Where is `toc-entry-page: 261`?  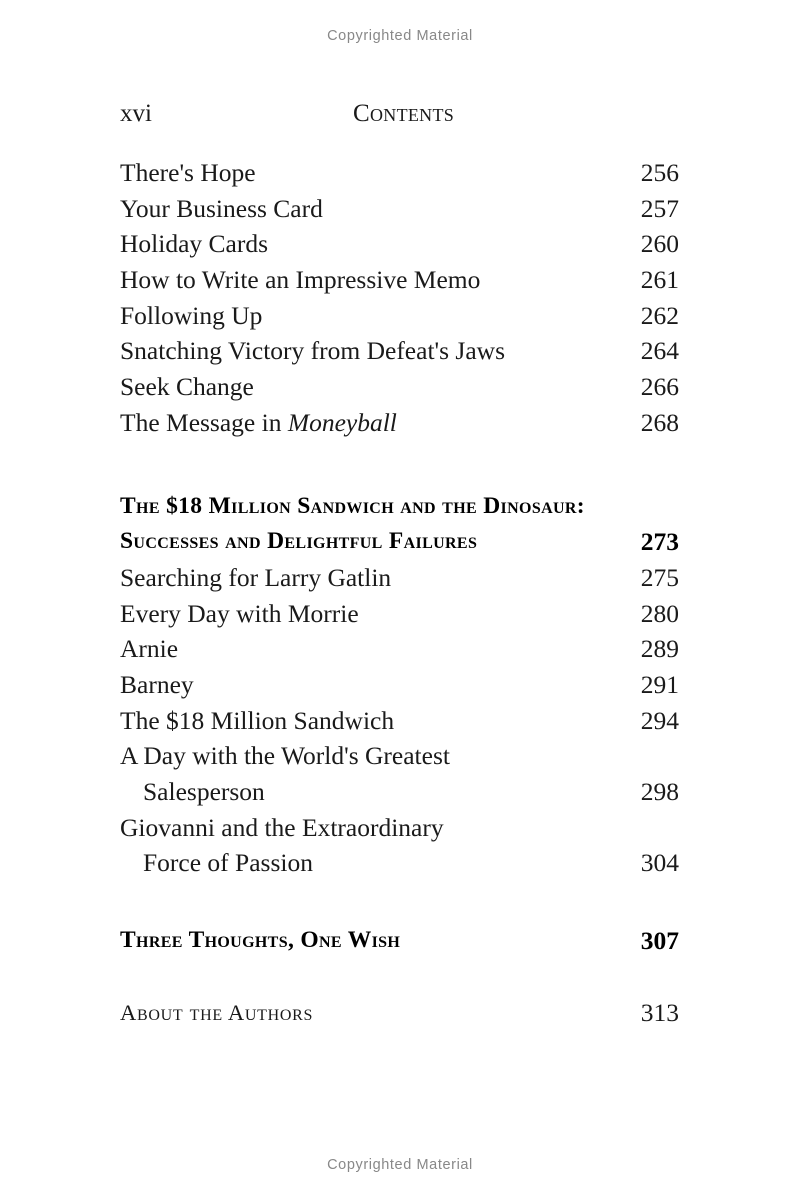
toc-entry-page: 261 is located at coordinates (659, 280).